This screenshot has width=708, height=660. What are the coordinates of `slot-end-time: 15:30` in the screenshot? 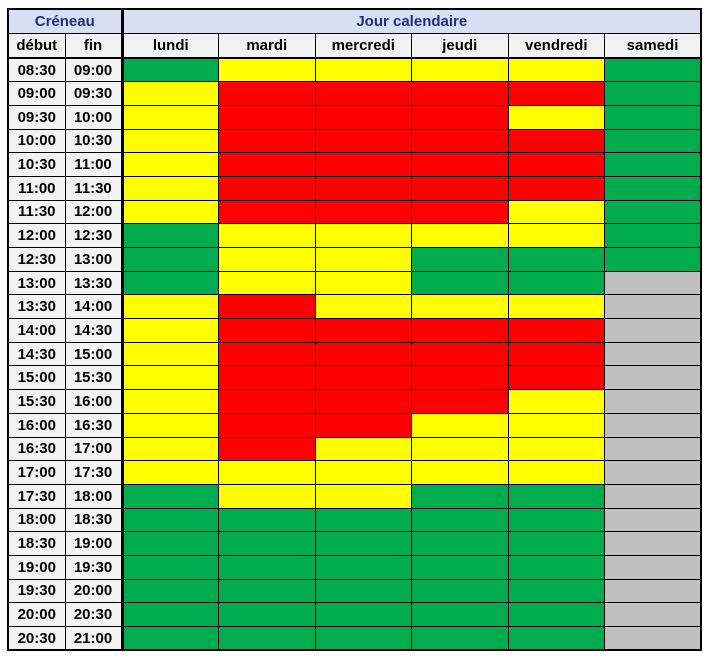 It's located at (93, 378).